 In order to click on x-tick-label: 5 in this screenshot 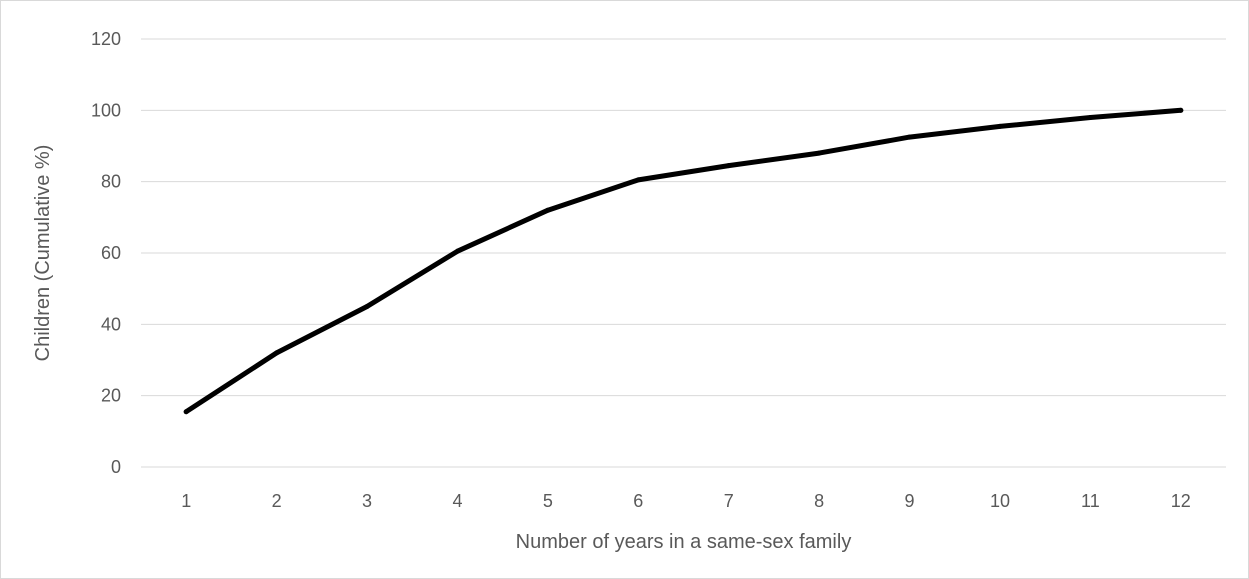, I will do `click(548, 501)`.